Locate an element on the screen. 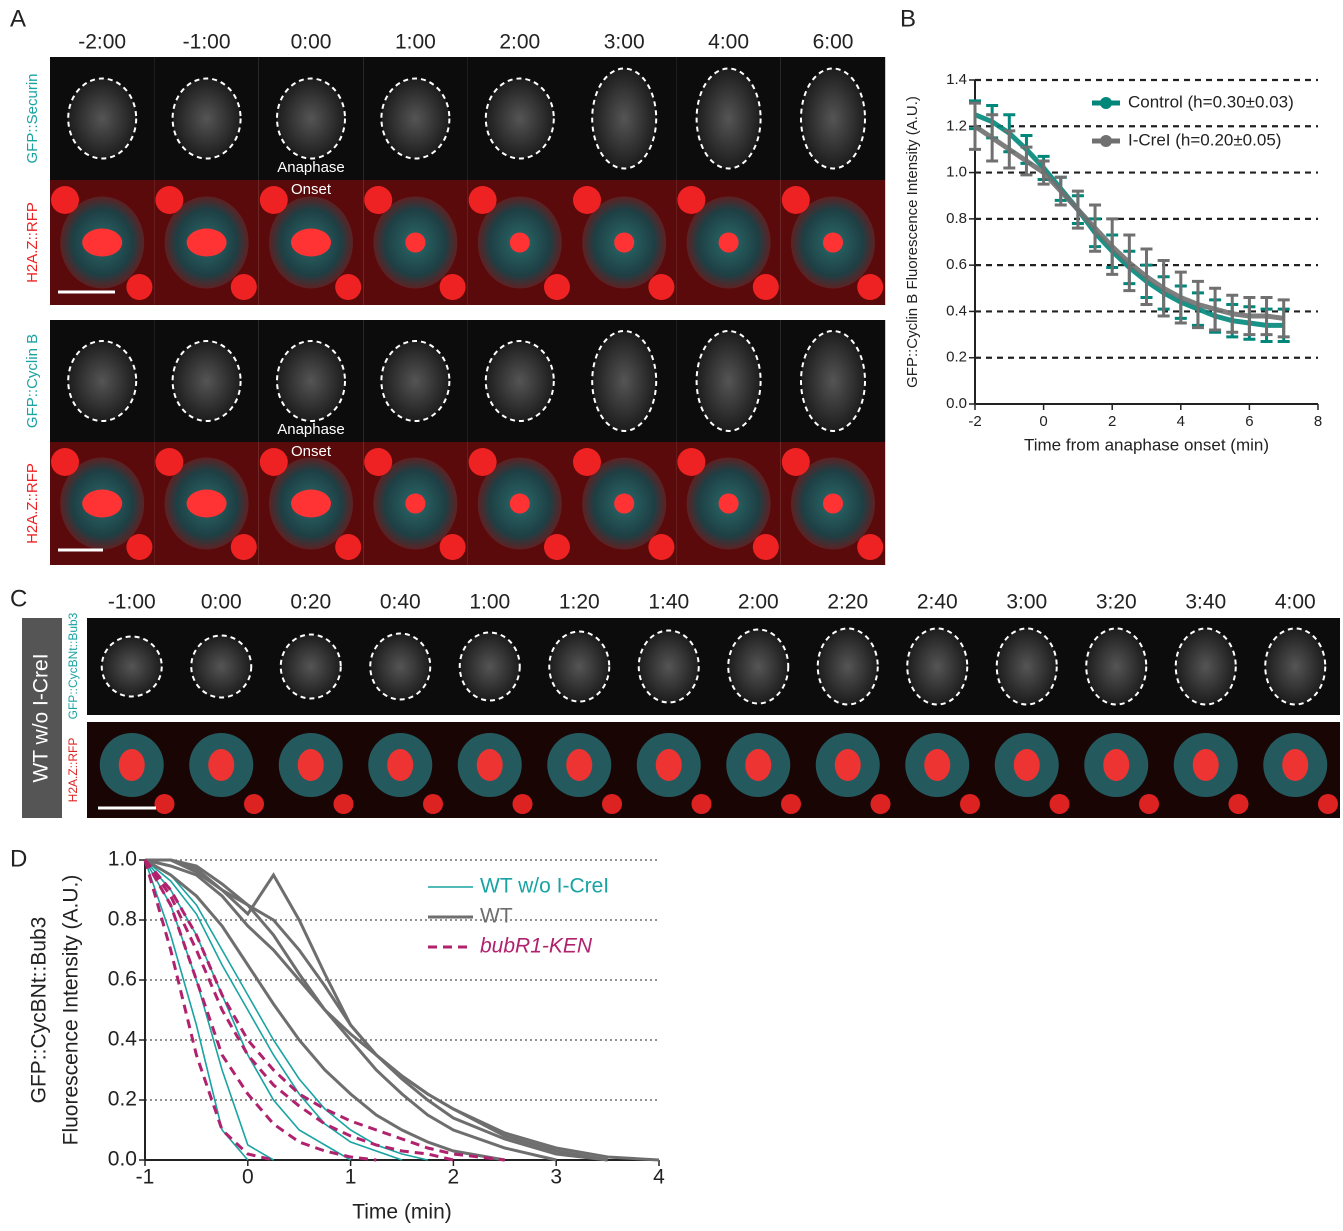 This screenshot has height=1231, width=1343. x-tick-label: 2 is located at coordinates (454, 1177).